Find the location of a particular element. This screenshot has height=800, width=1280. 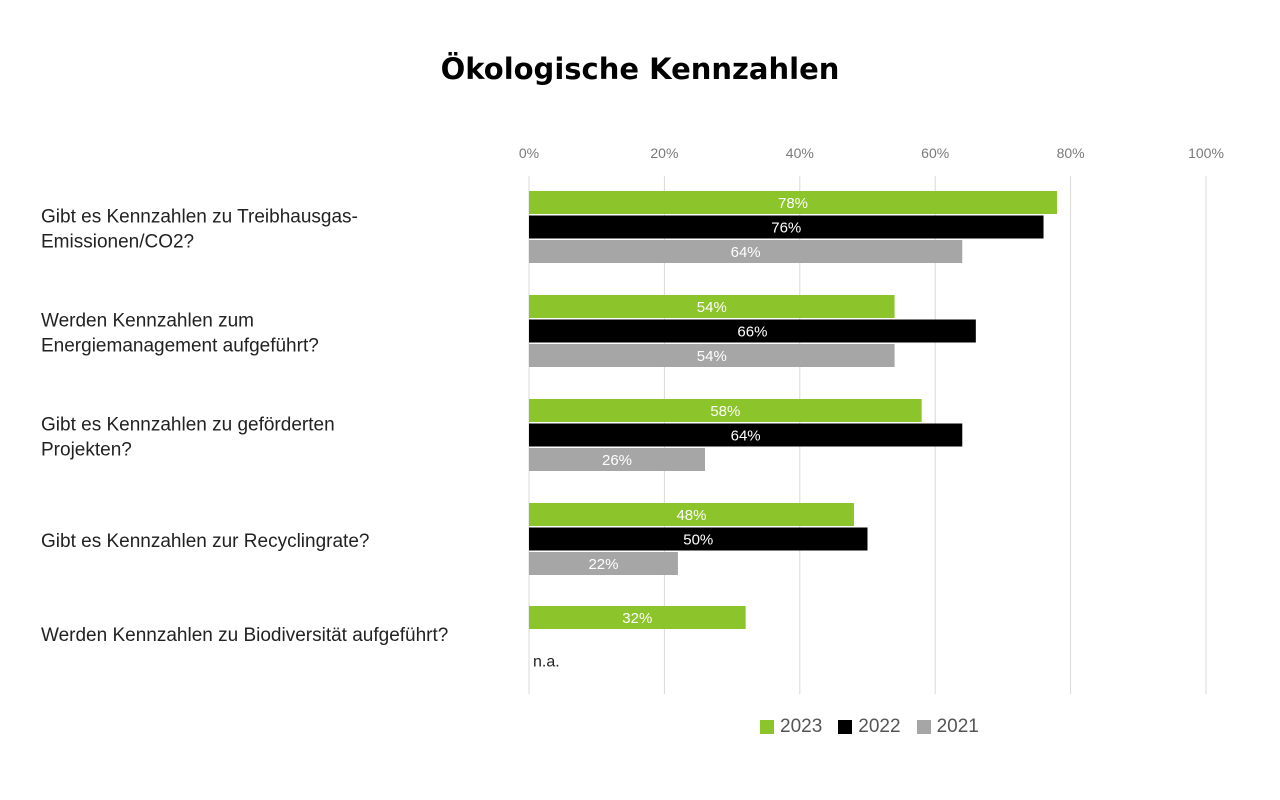

category-label: Gibt es Kennzahlen zu Treibhausgas- is located at coordinates (199, 217).